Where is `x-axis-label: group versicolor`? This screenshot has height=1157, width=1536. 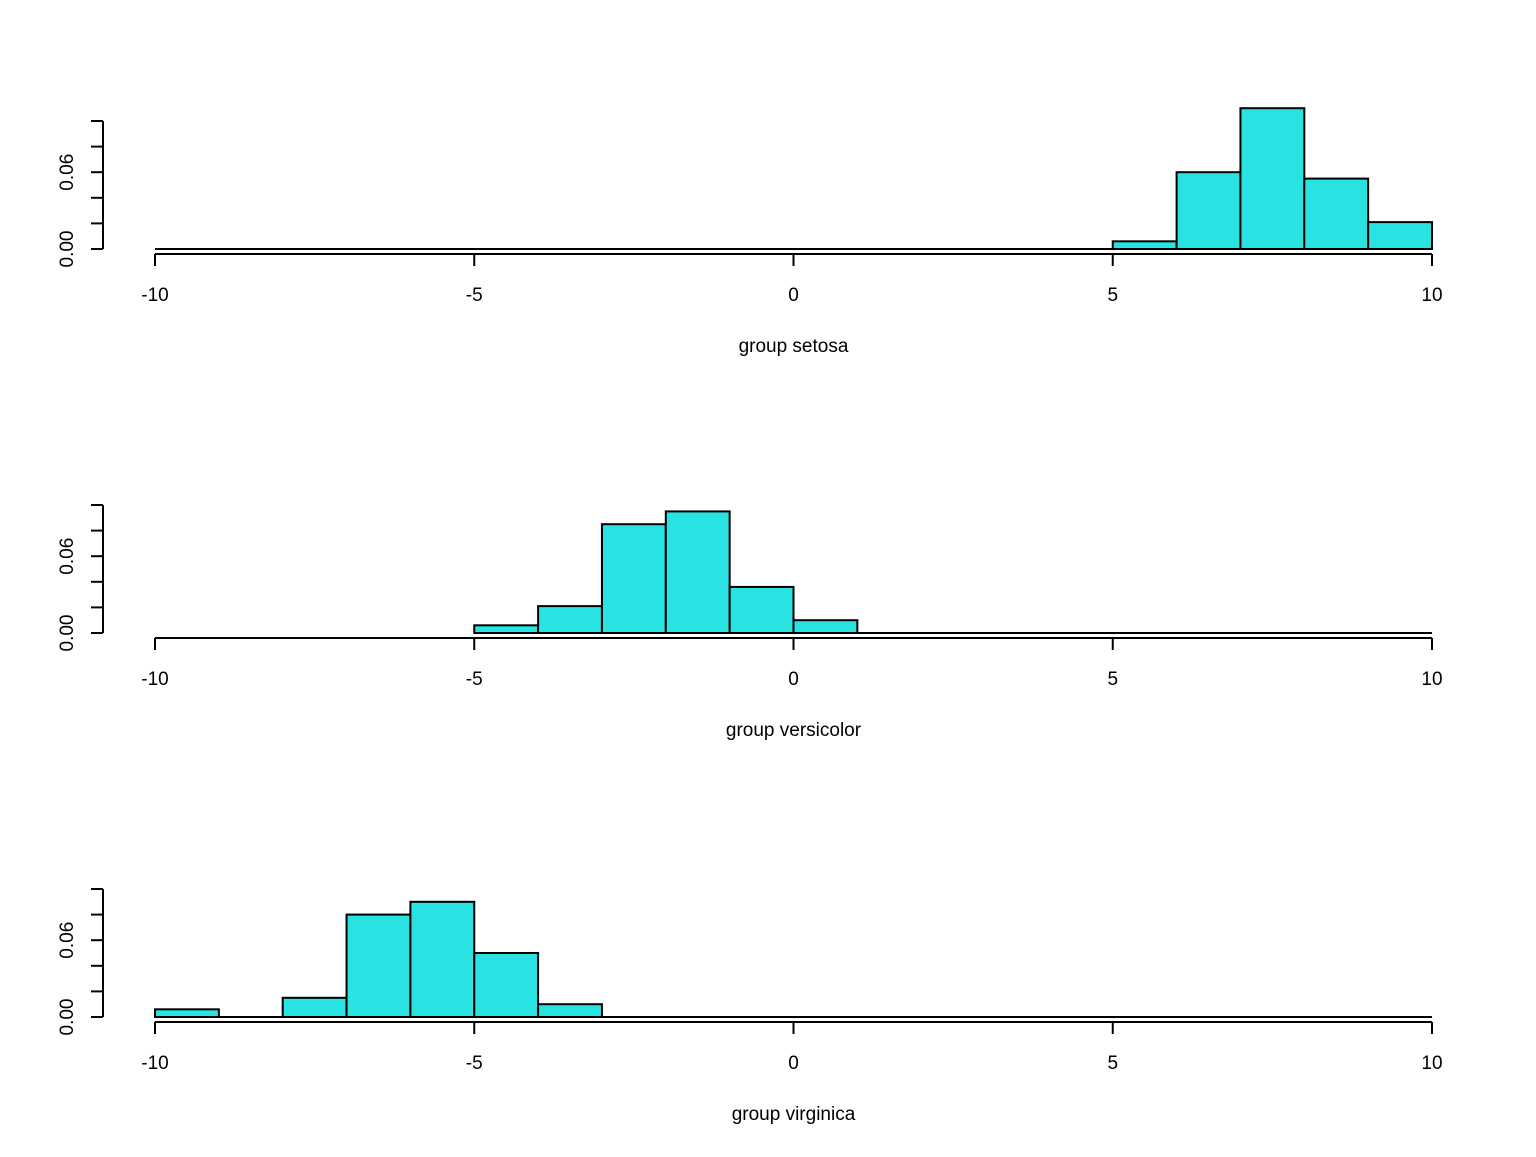
x-axis-label: group versicolor is located at coordinates (794, 730).